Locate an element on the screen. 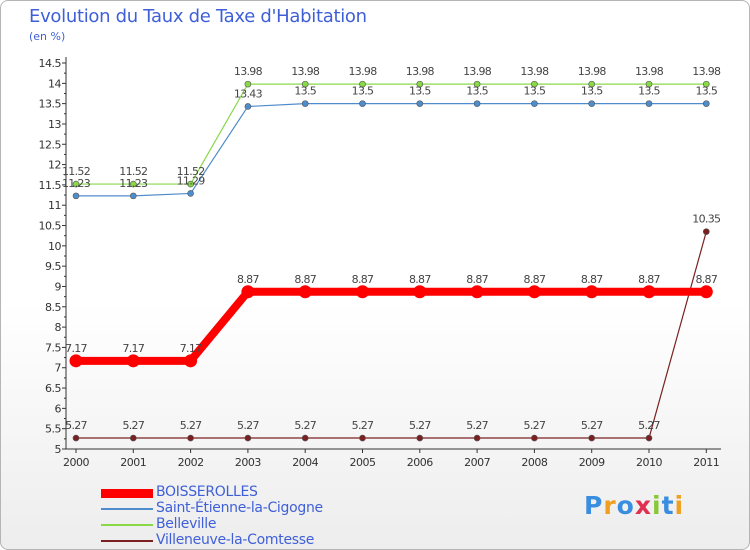  legend-swatch-boisserolles is located at coordinates (127, 493).